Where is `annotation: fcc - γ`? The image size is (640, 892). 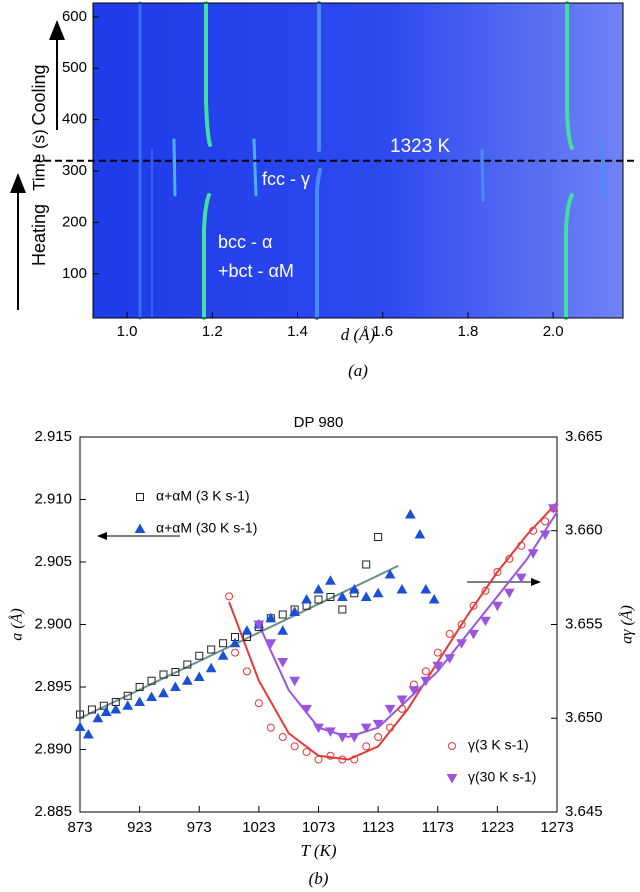
annotation: fcc - γ is located at coordinates (286, 179).